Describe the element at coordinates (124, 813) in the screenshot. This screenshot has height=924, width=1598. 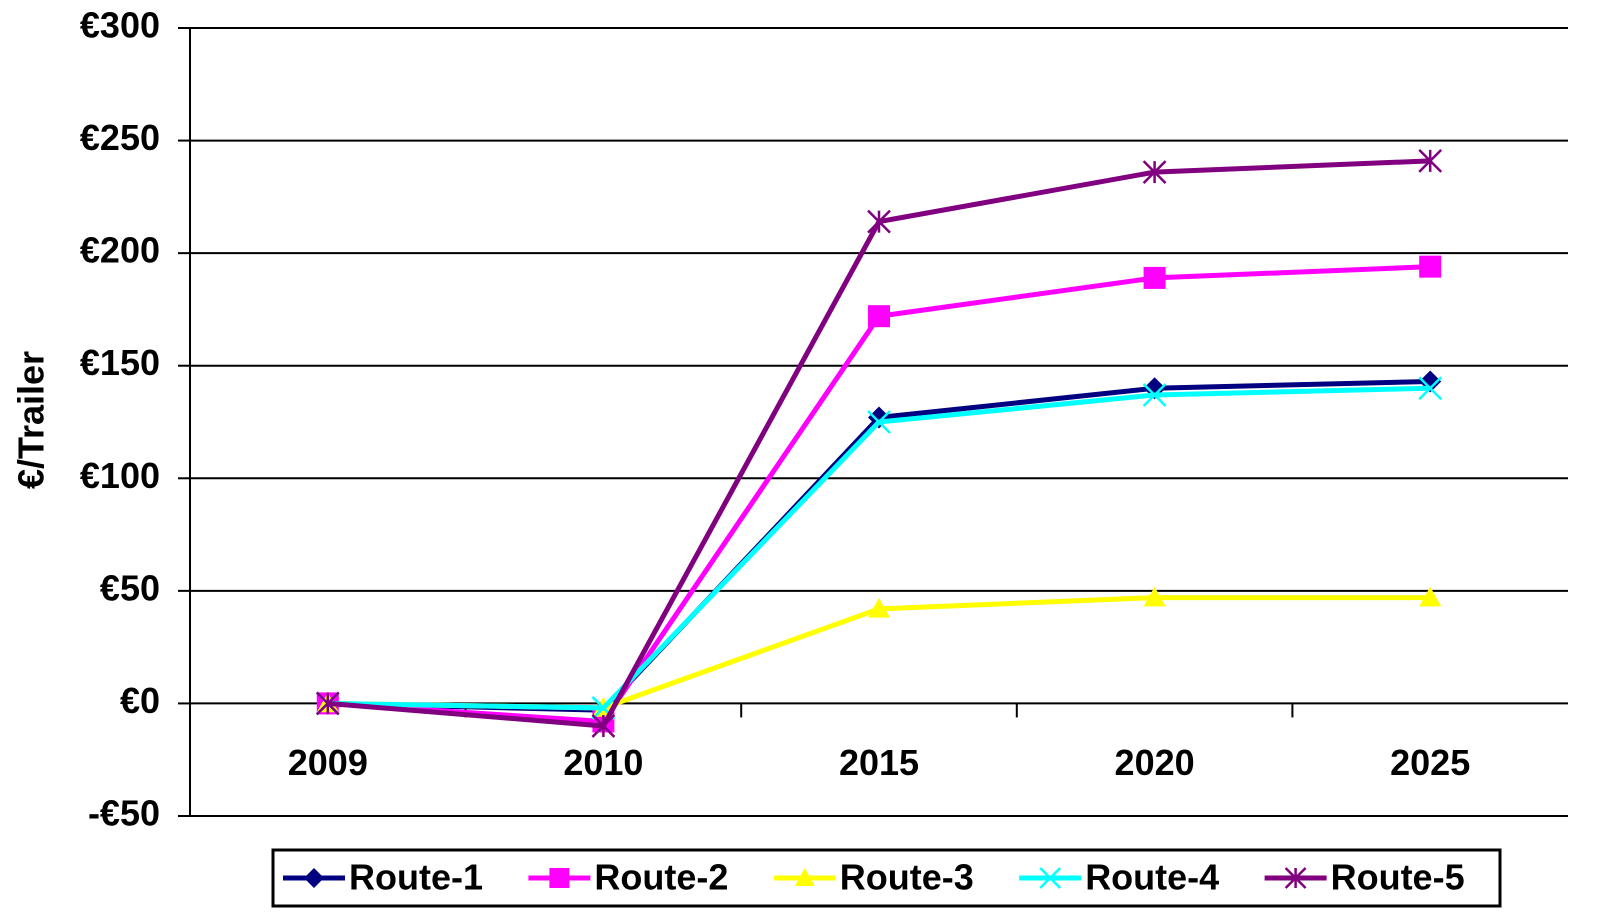
I see `y-tick-label: -€50` at that location.